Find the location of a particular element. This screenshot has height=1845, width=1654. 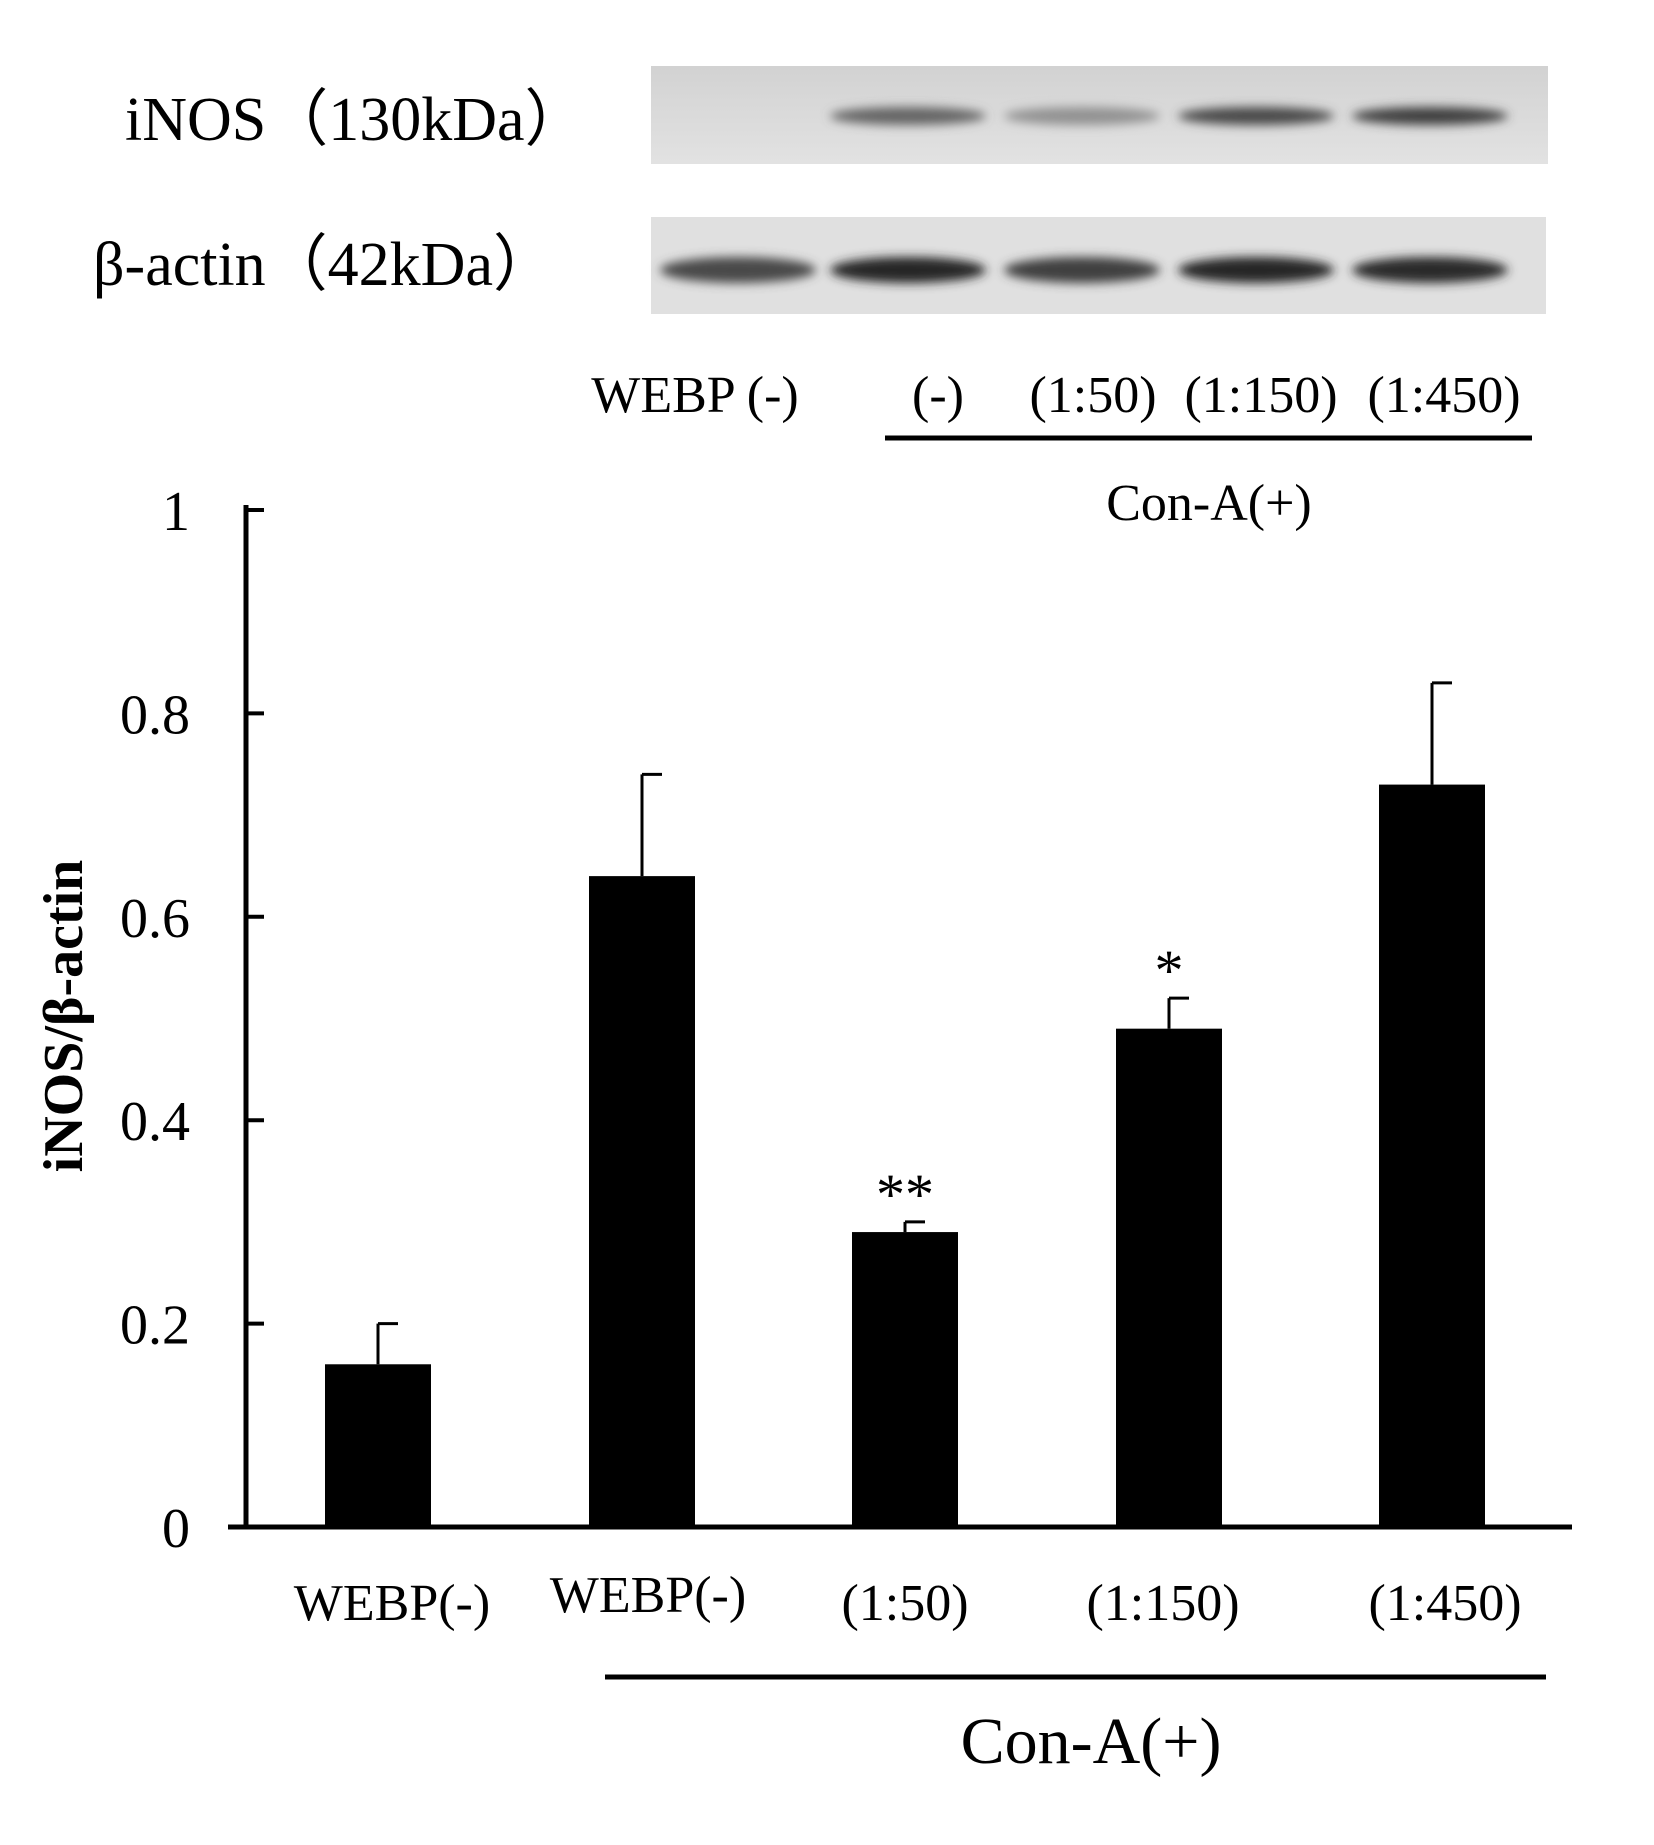

y-tick-label: 0.6 is located at coordinates (155, 919).